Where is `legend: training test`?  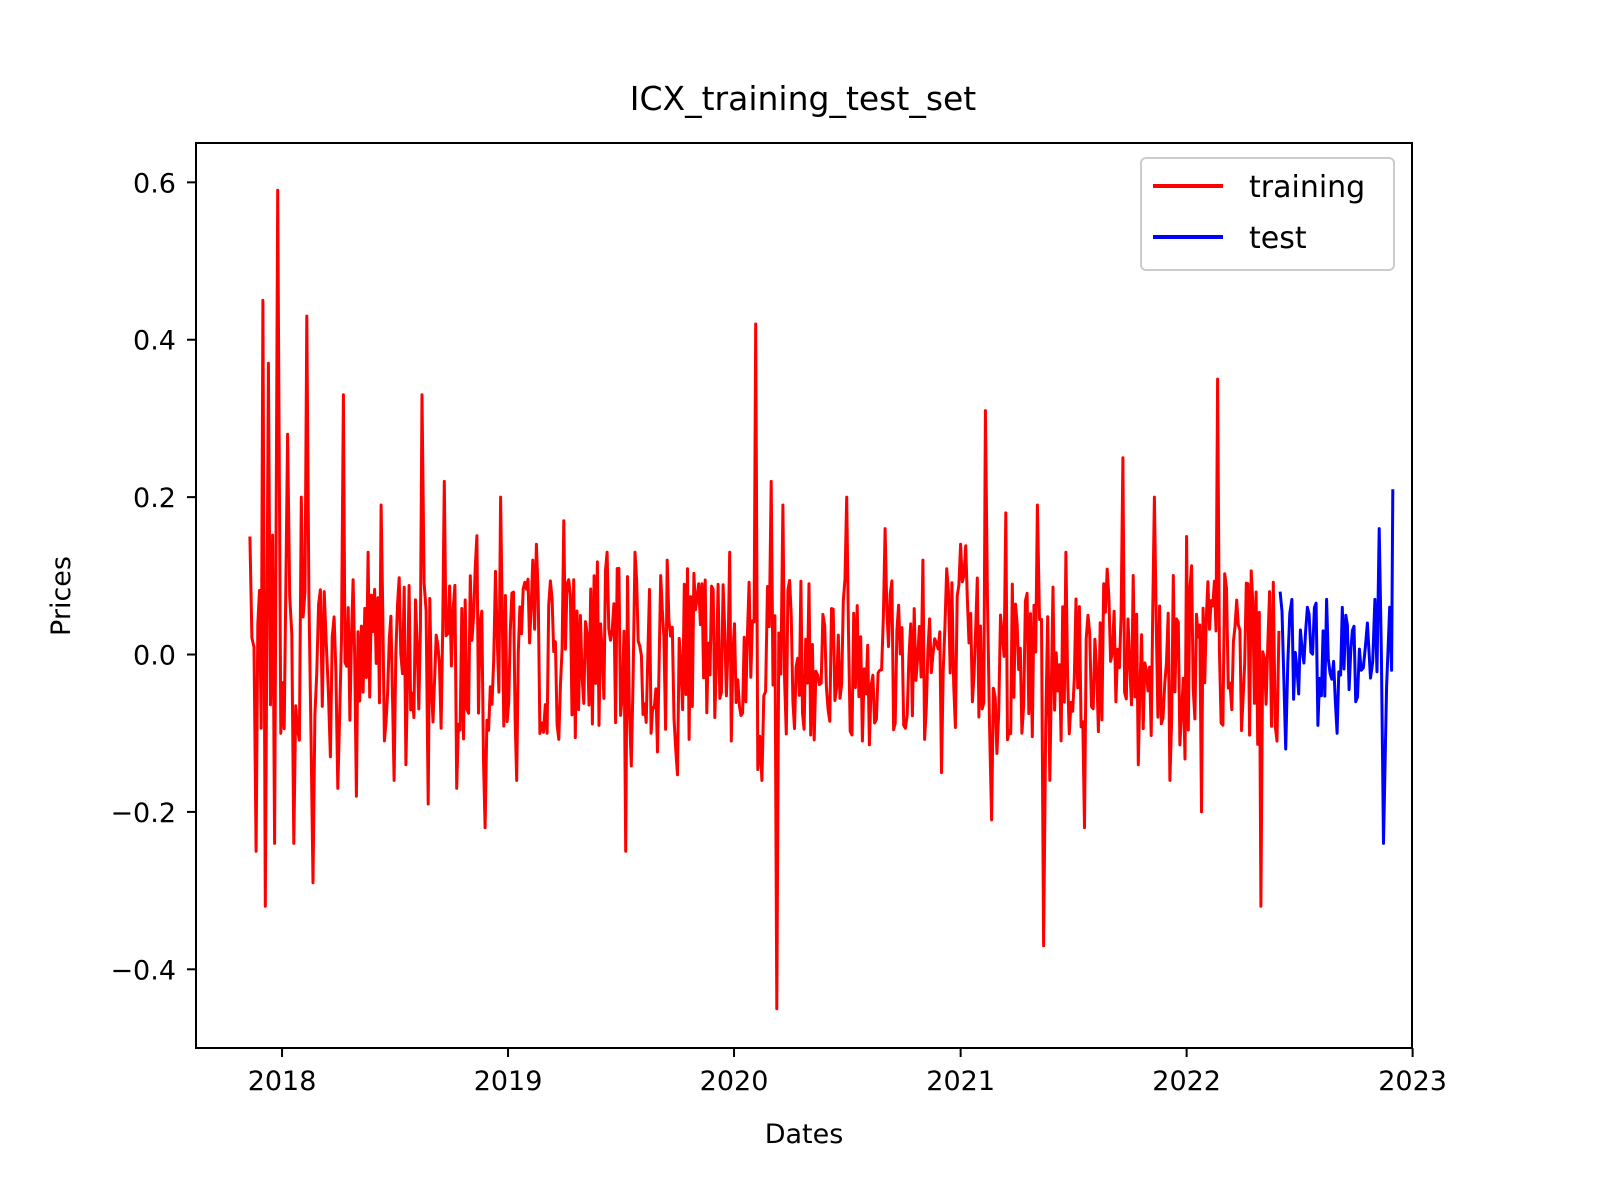
legend: training test is located at coordinates (1267, 214).